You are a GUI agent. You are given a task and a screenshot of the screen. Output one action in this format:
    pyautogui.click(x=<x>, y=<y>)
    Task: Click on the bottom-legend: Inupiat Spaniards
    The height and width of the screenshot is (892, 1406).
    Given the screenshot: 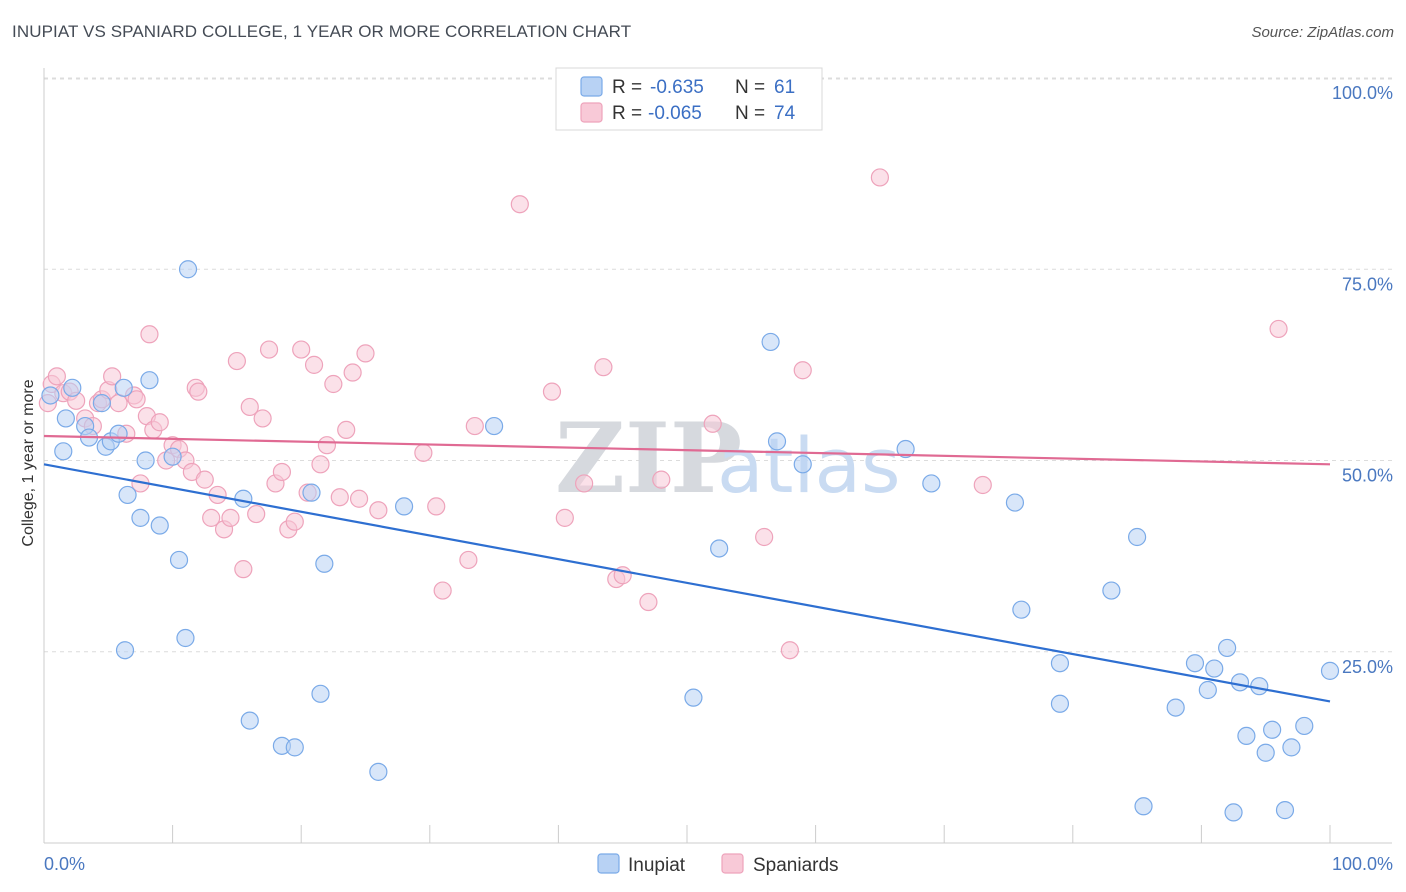 What is the action you would take?
    pyautogui.click(x=718, y=864)
    